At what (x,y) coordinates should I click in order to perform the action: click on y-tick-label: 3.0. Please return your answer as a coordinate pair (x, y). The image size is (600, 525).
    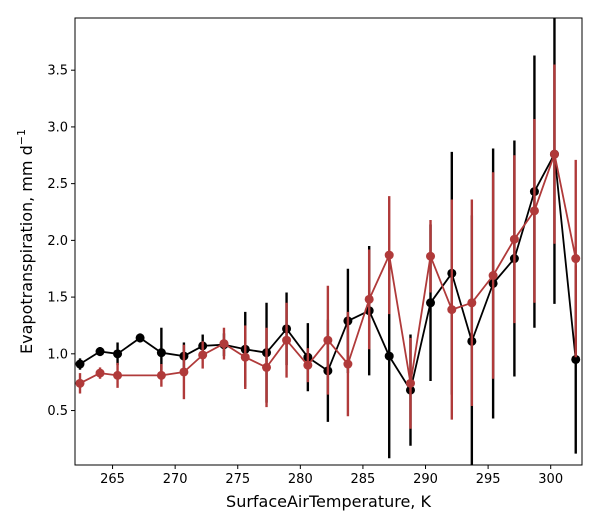
    Looking at the image, I should click on (57, 127).